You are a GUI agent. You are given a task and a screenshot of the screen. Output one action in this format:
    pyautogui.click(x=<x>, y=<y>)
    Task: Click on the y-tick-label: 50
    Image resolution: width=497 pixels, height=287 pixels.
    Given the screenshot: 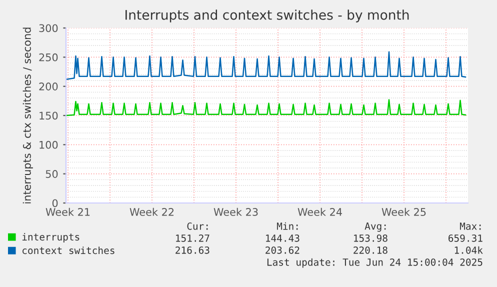 What is the action you would take?
    pyautogui.click(x=52, y=174)
    